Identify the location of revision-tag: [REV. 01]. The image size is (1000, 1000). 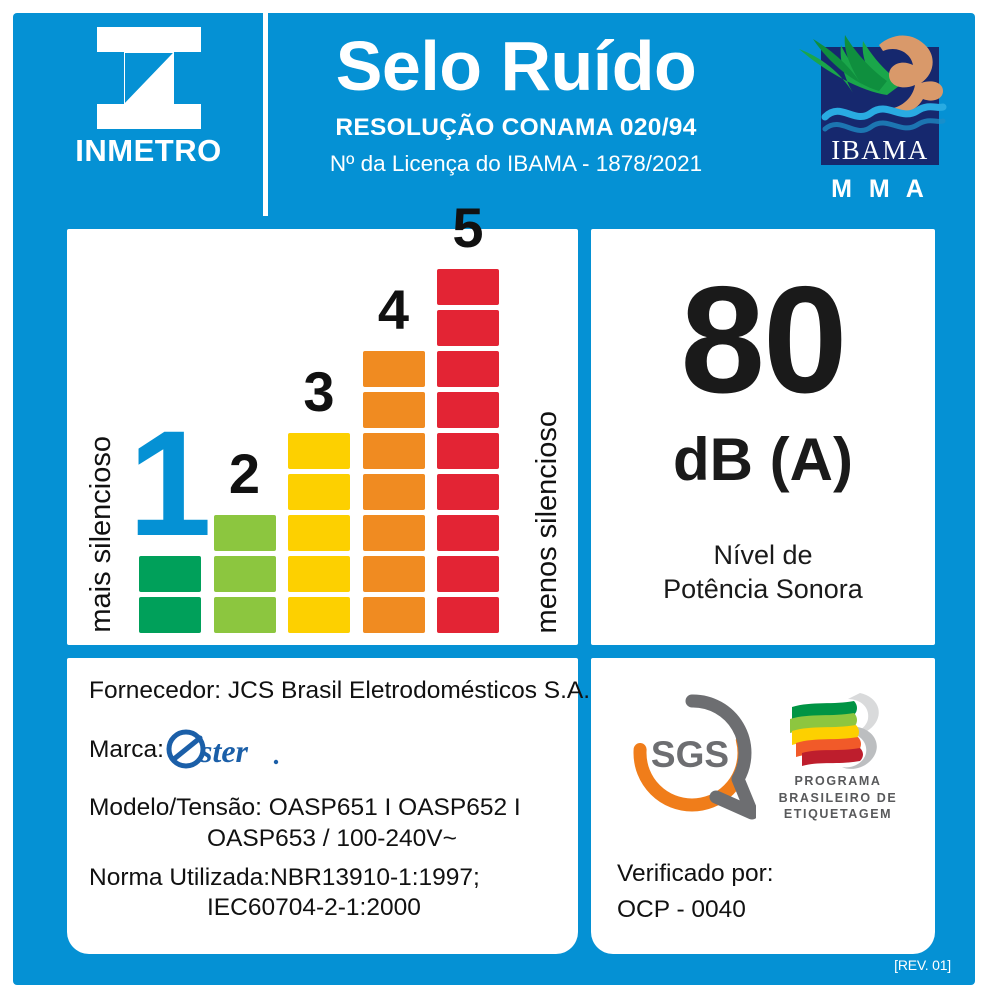
(922, 965).